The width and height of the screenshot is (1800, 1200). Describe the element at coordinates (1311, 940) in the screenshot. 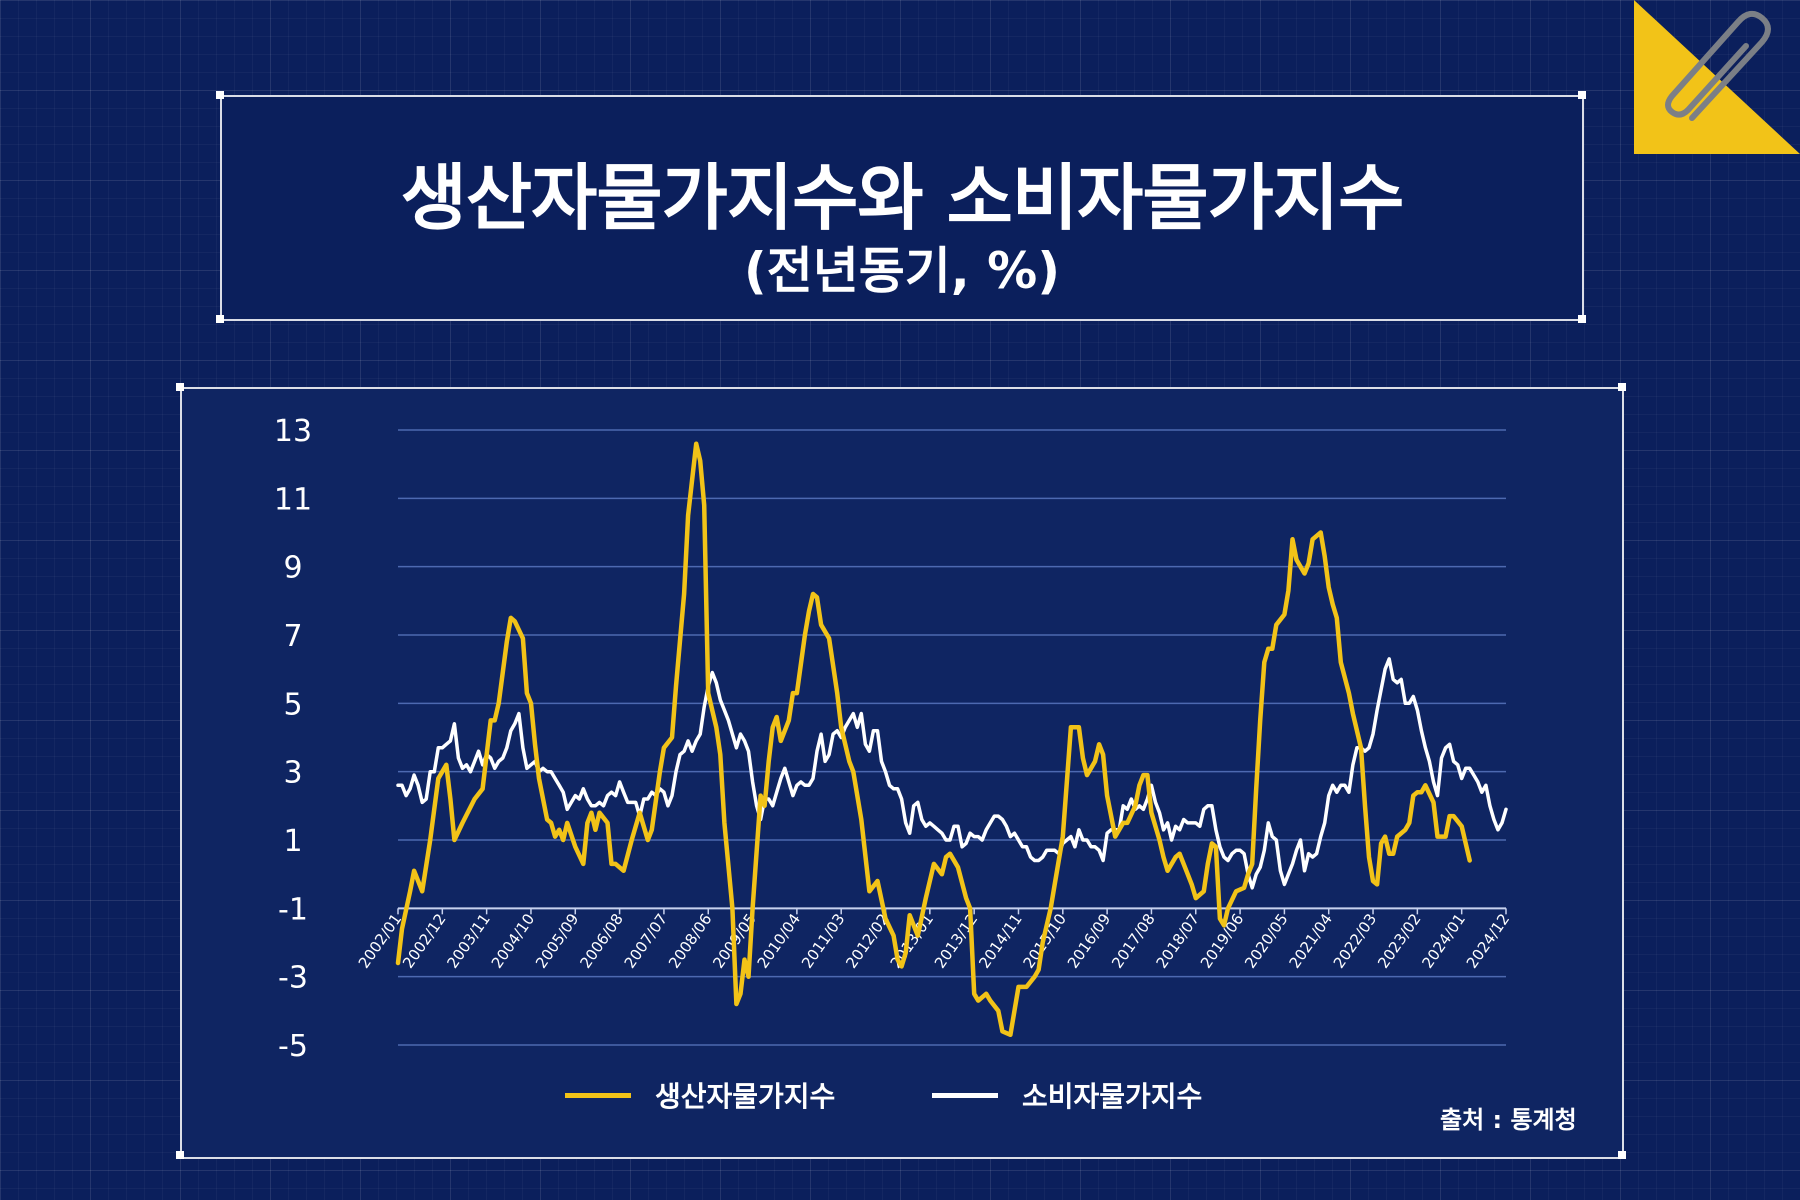

I see `x-tick-label: 2021/04` at that location.